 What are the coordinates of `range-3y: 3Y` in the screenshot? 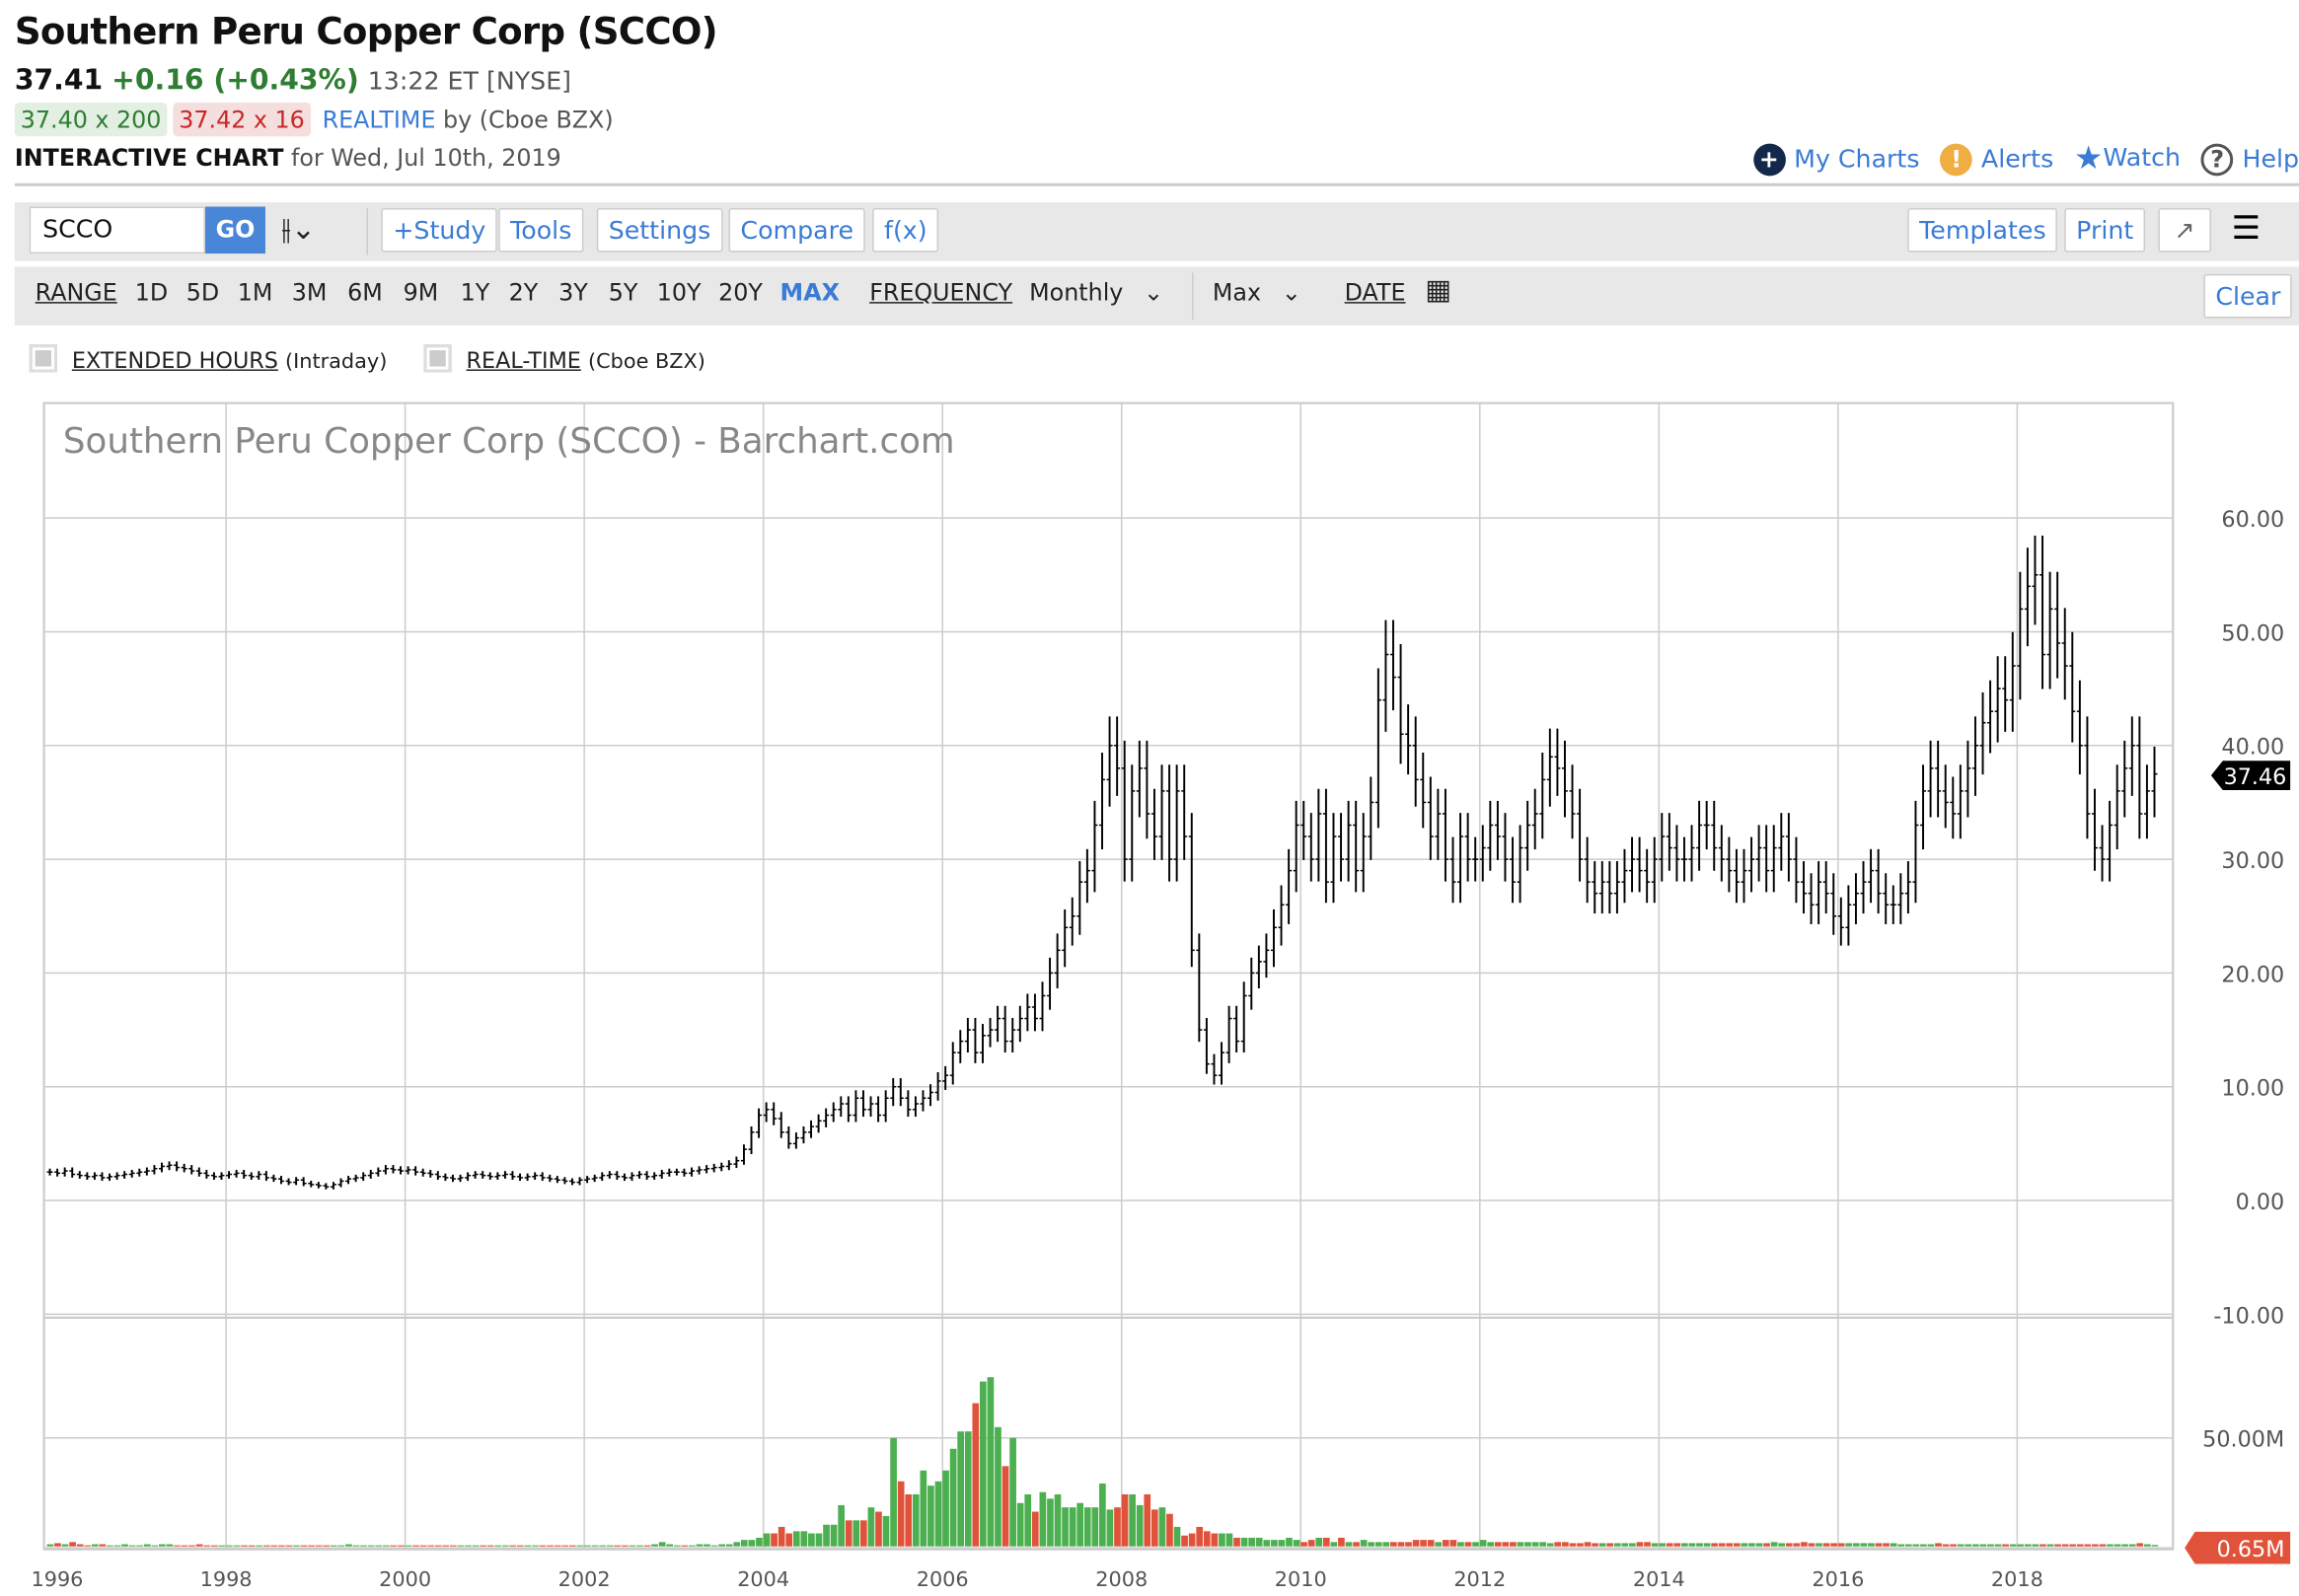 It's located at (573, 292).